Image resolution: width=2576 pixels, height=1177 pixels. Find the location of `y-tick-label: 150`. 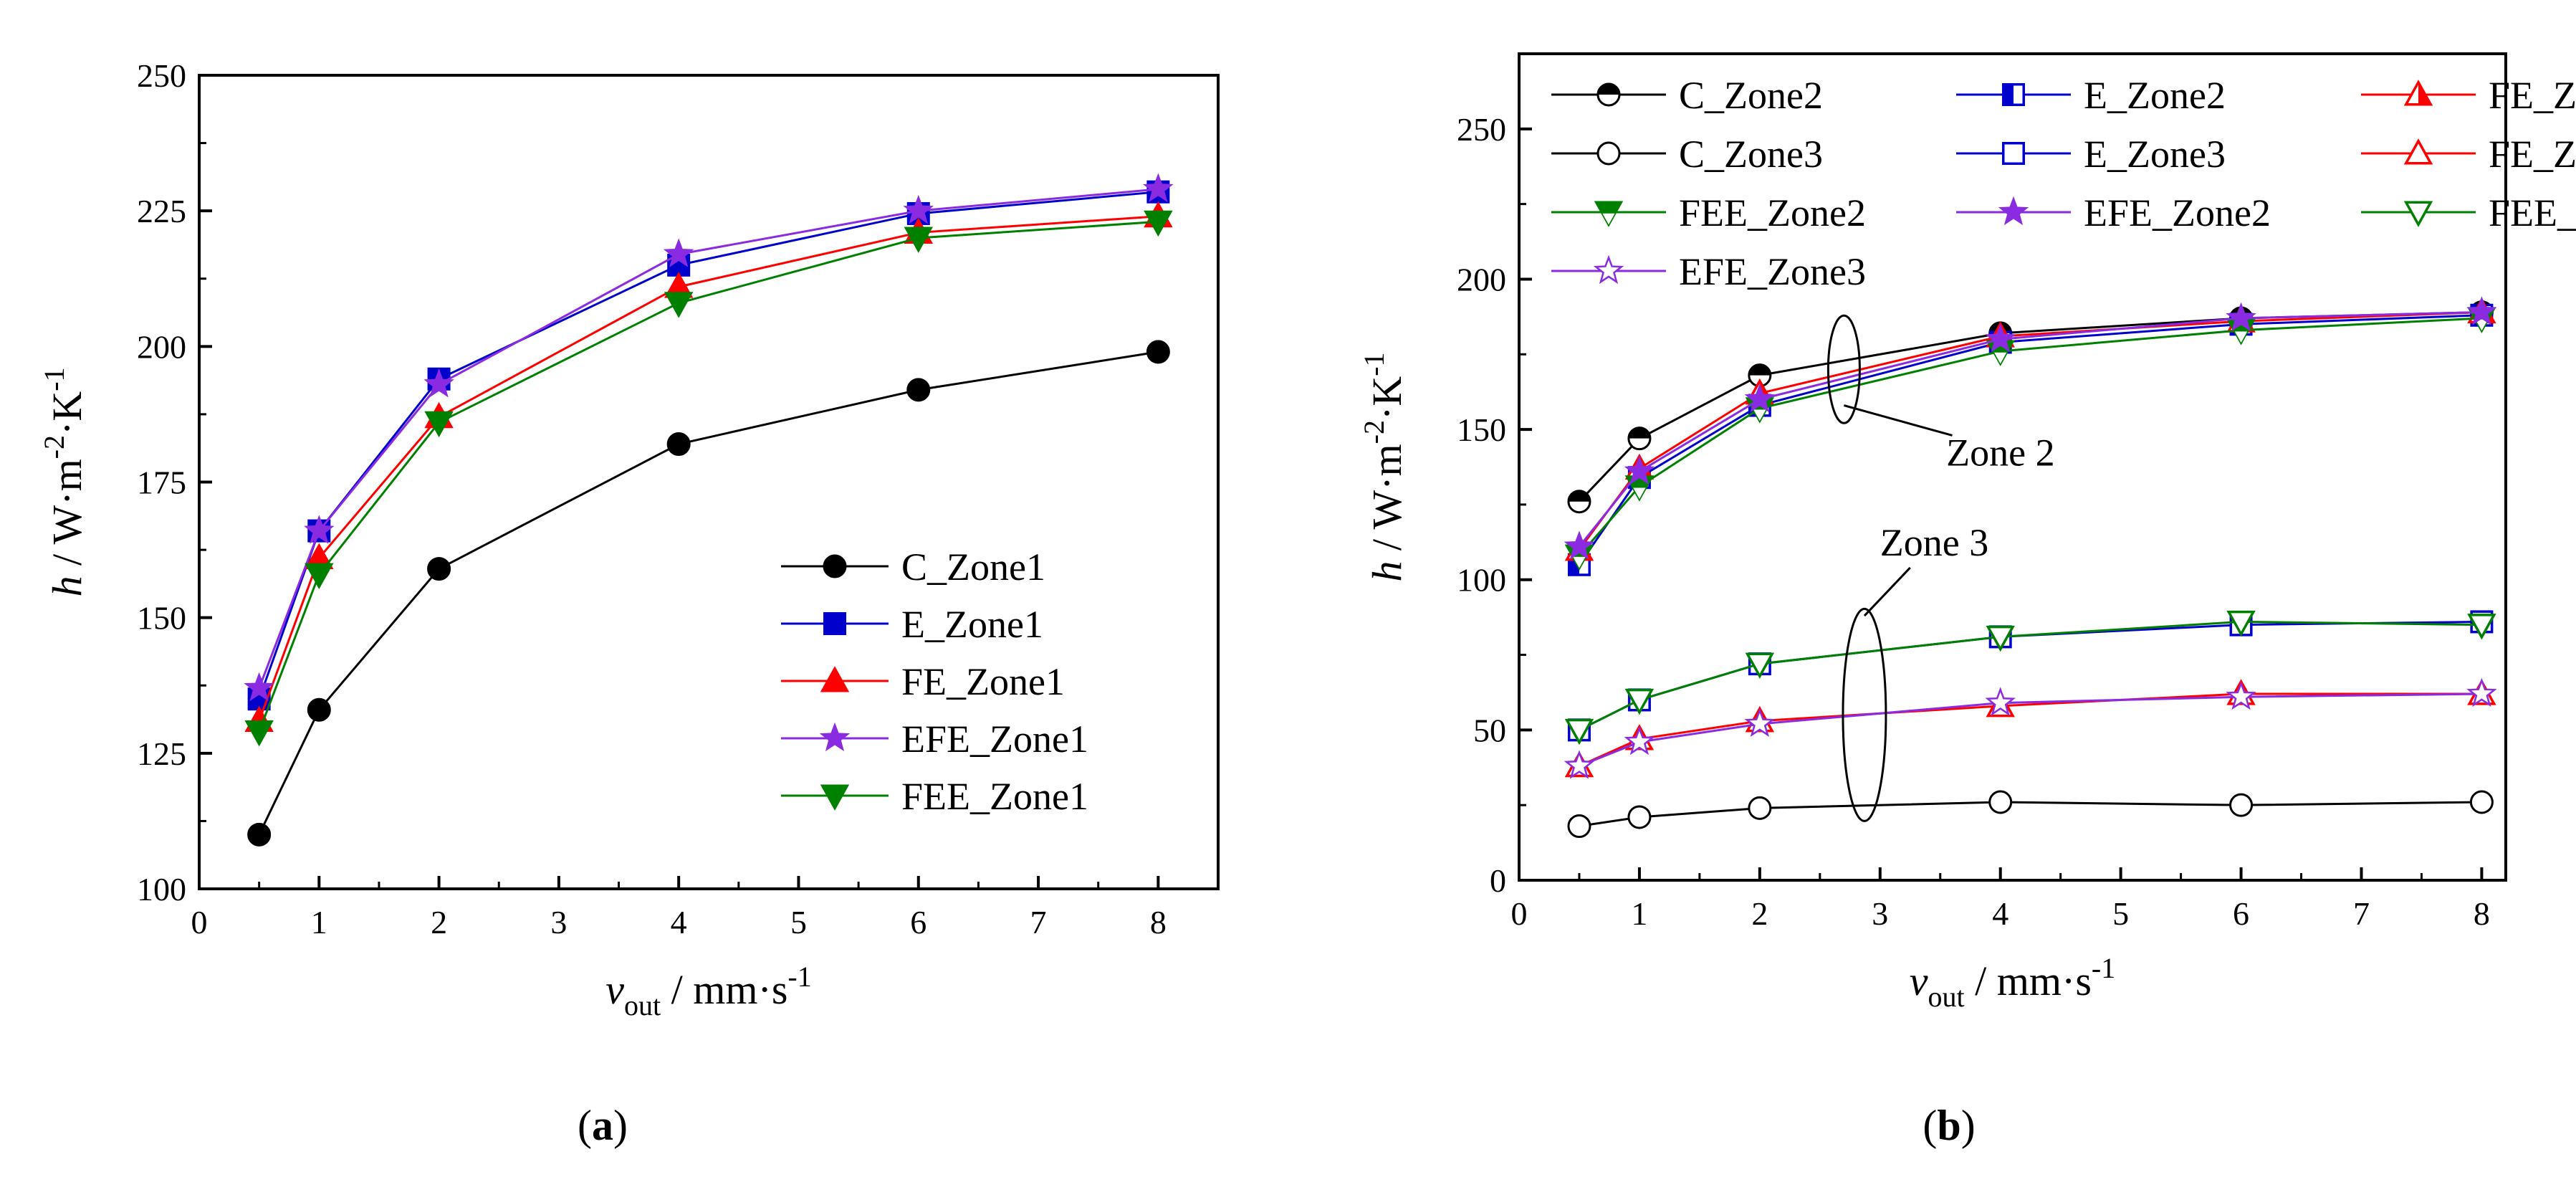

y-tick-label: 150 is located at coordinates (161, 618).